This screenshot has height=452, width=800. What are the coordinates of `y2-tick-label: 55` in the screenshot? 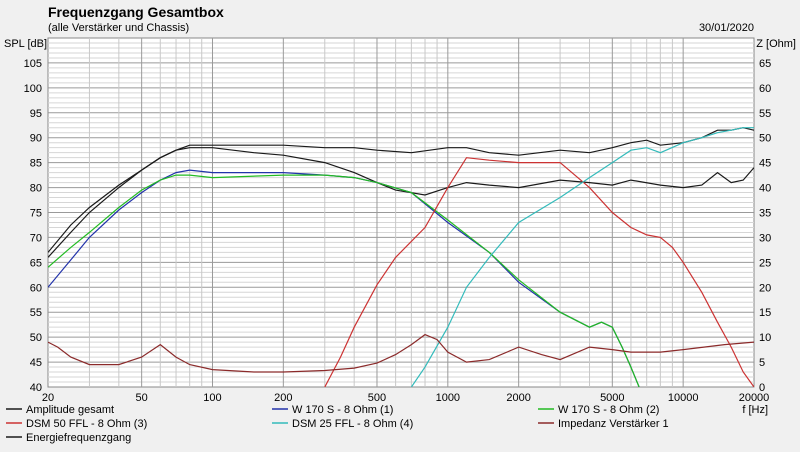 It's located at (765, 114).